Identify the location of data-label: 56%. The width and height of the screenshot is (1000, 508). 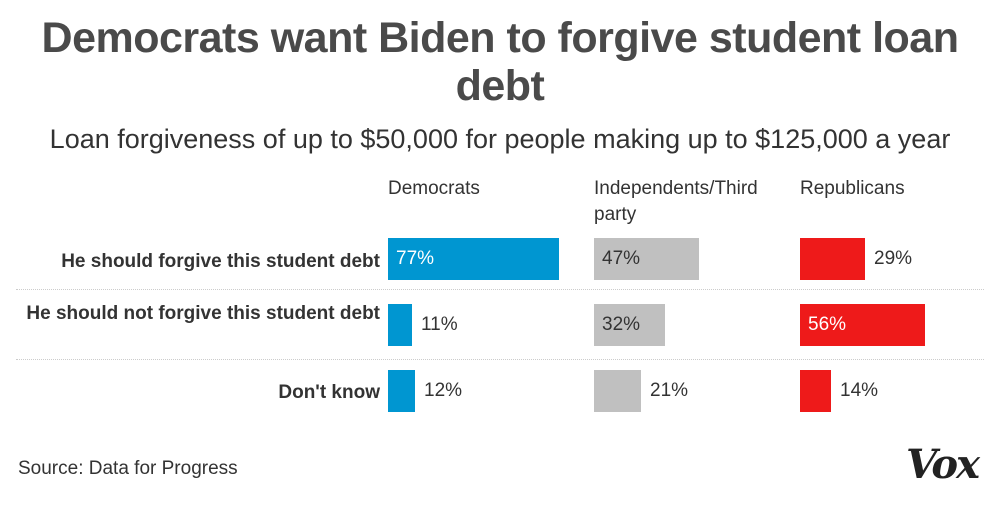
(827, 324).